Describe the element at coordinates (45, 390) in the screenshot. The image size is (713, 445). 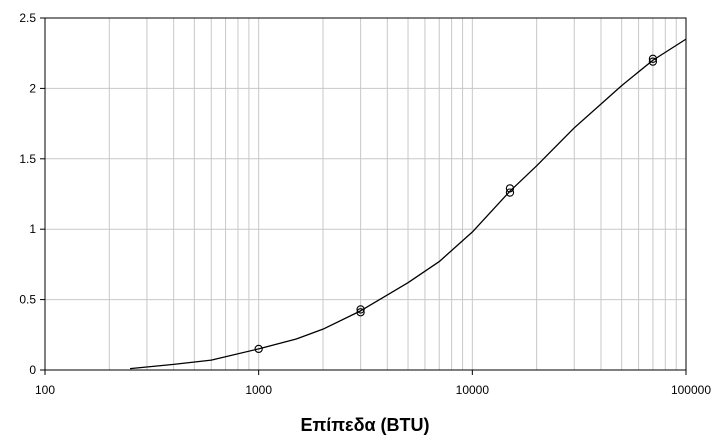
I see `x-tick-label: 100` at that location.